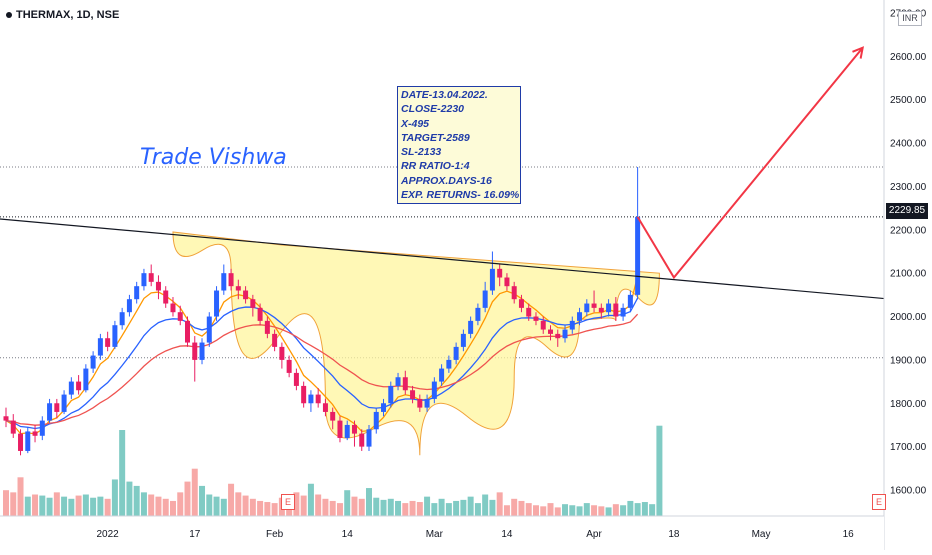  What do you see at coordinates (433, 109) in the screenshot?
I see `trade-note-line: CLOSE-2230` at bounding box center [433, 109].